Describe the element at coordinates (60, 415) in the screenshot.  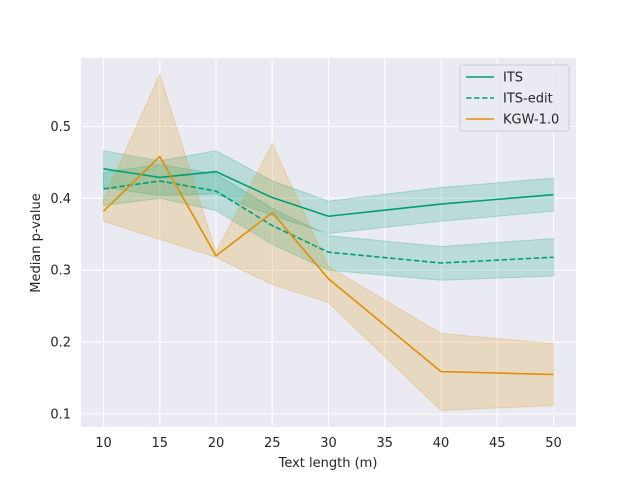
I see `y-tick-label: 0.1` at that location.